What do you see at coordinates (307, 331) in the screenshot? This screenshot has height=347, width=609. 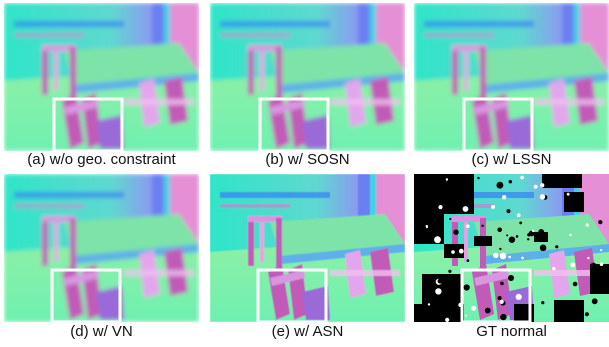 I see `caption-e: (e) w/ ASN` at bounding box center [307, 331].